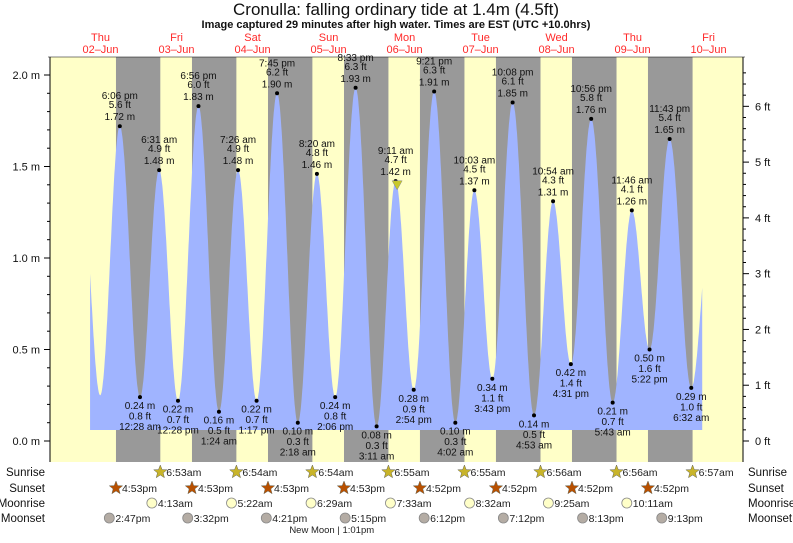 The height and width of the screenshot is (543, 793). I want to click on low-label: 4:53 am, so click(534, 445).